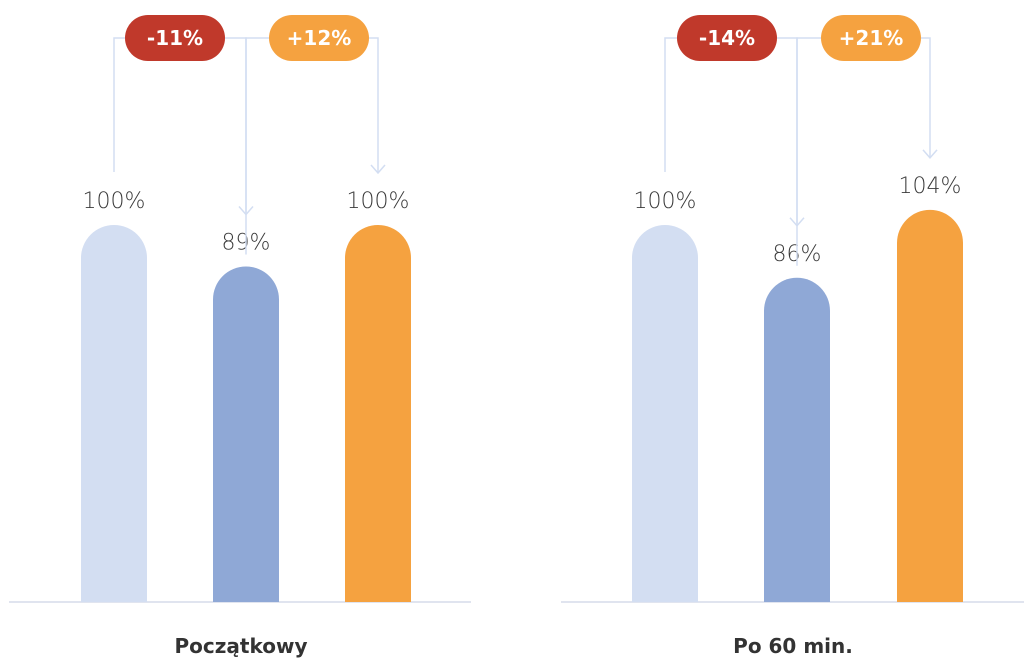 This screenshot has height=660, width=1025. Describe the element at coordinates (378, 201) in the screenshot. I see `value-label-0-2: 100%` at that location.